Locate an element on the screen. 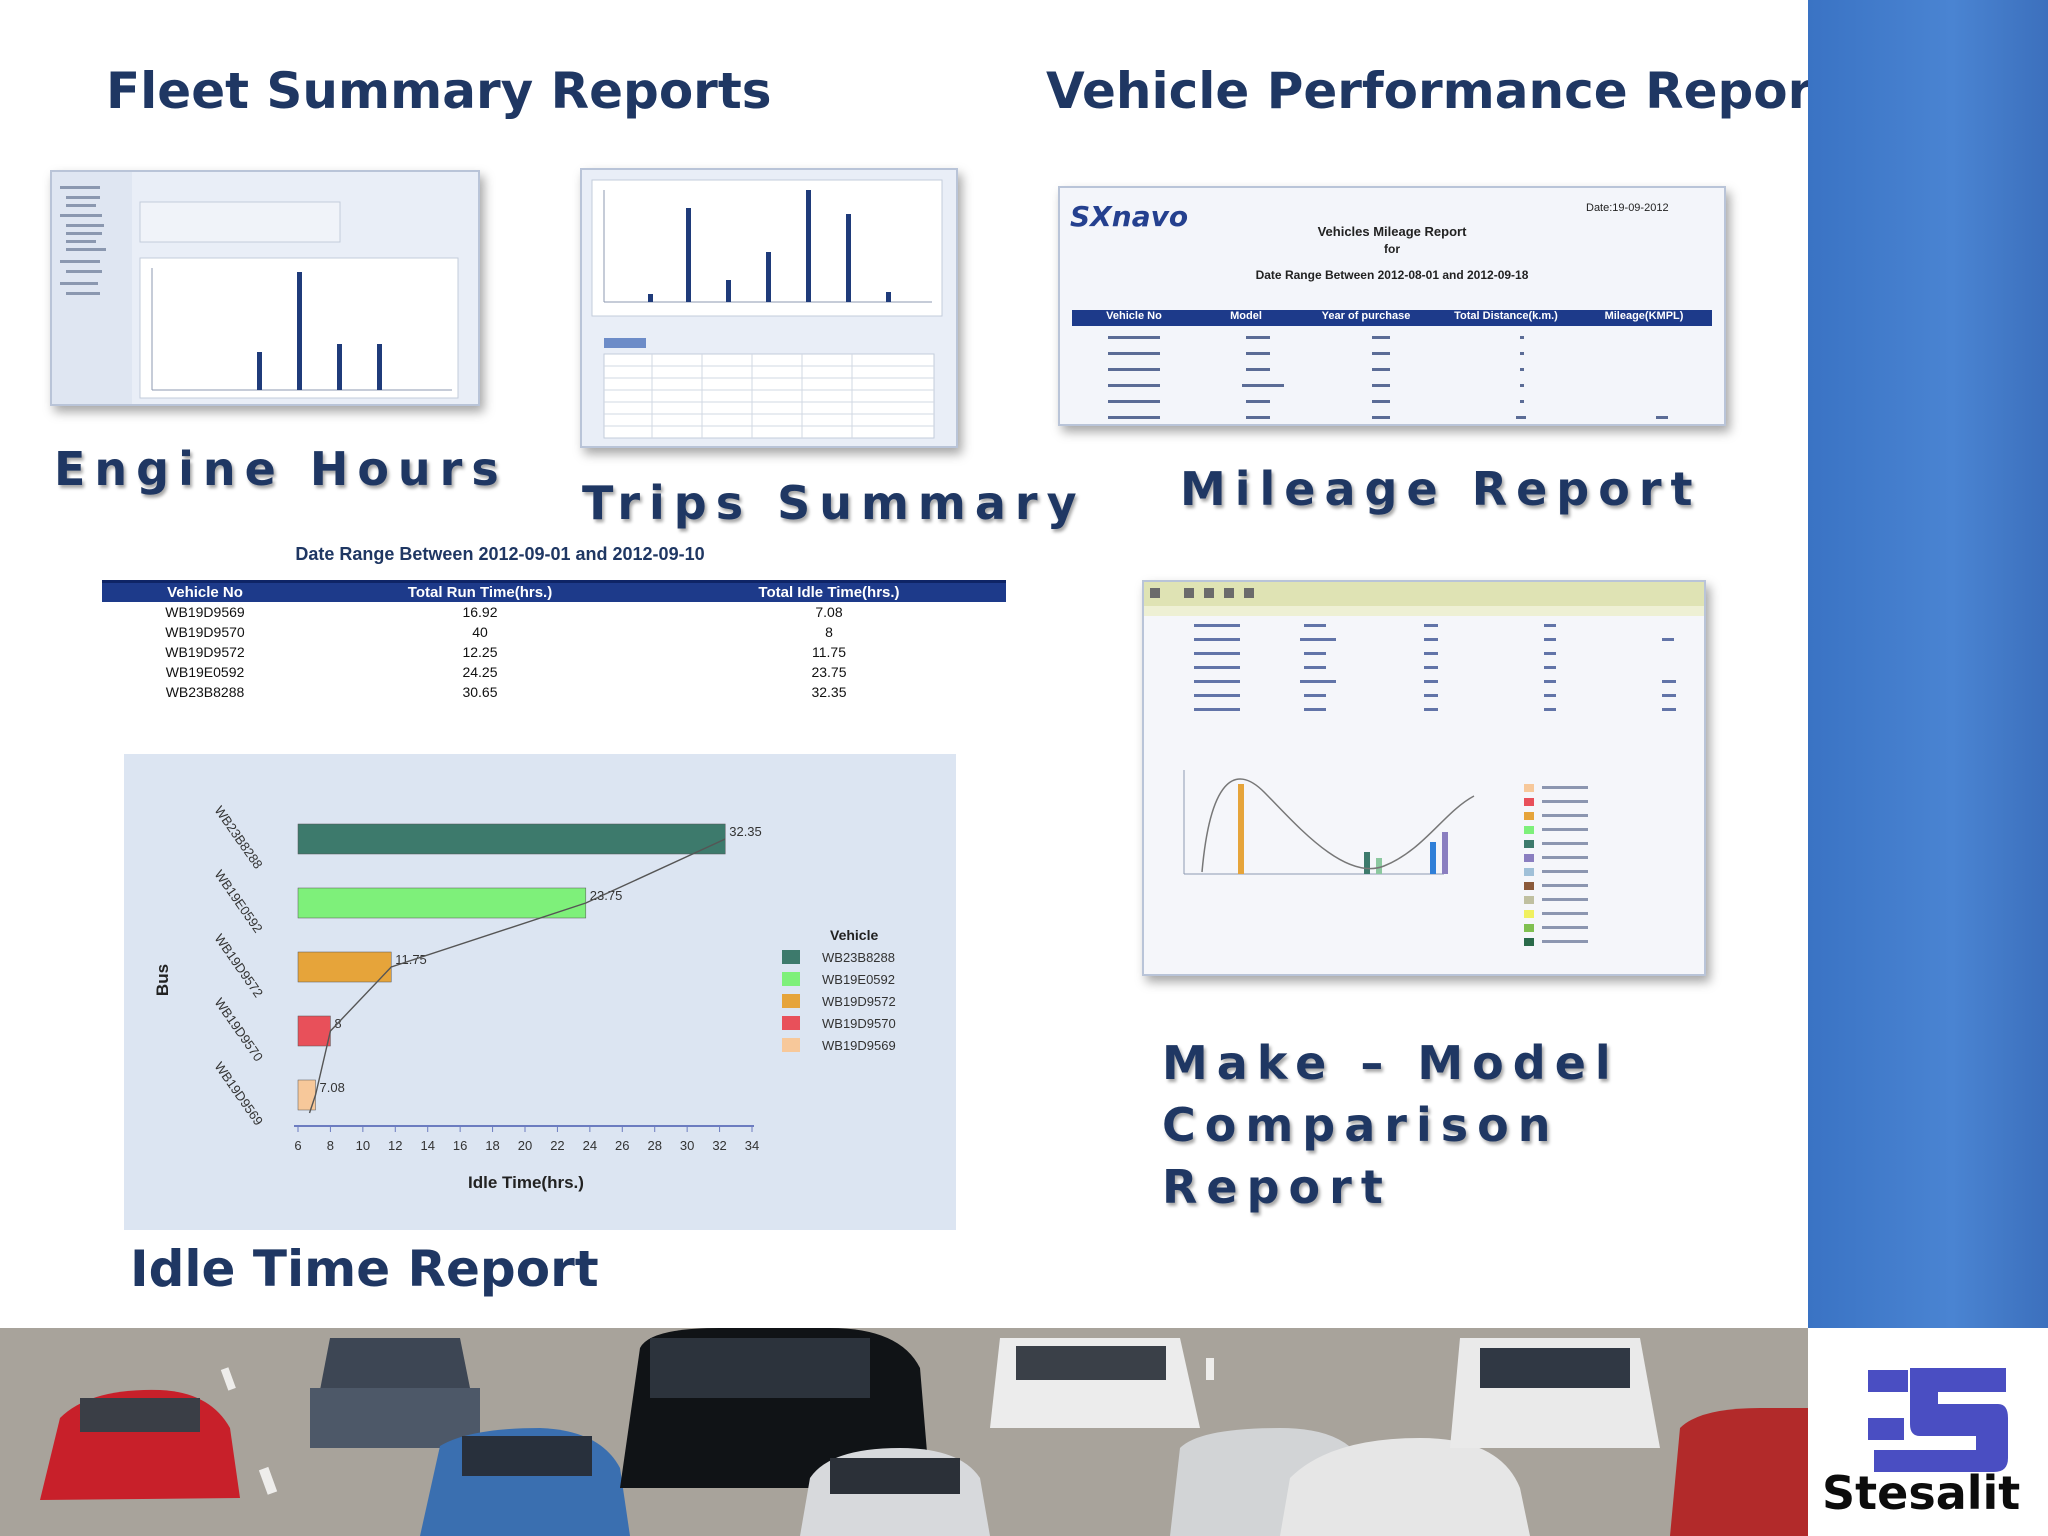  x-tick-label: 34 is located at coordinates (752, 1145).